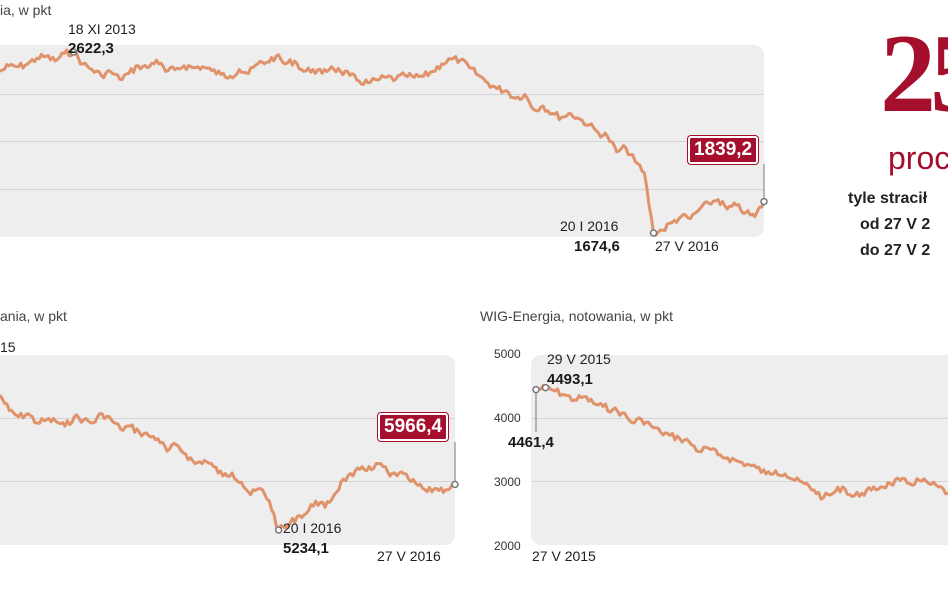 This screenshot has height=593, width=948. What do you see at coordinates (507, 354) in the screenshot?
I see `chart-3-y-tick: 5000` at bounding box center [507, 354].